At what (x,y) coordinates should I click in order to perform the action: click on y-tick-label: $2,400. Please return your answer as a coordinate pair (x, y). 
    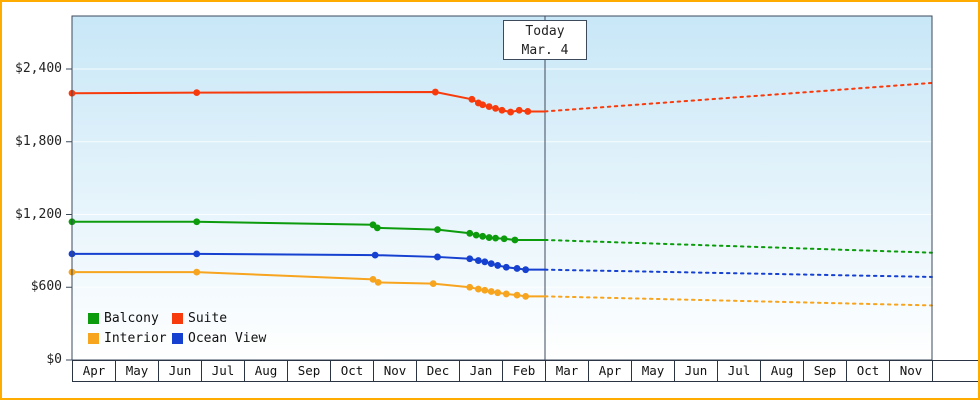
    Looking at the image, I should click on (38, 68).